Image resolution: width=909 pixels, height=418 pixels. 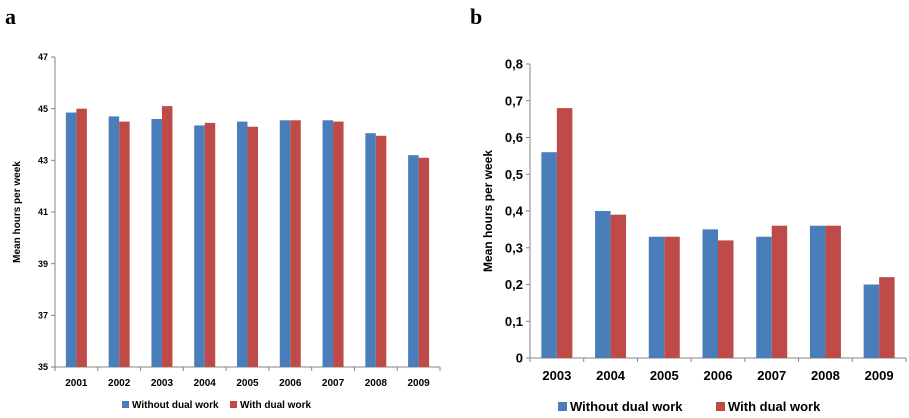 What do you see at coordinates (43, 367) in the screenshot?
I see `y-tick-label: 35` at bounding box center [43, 367].